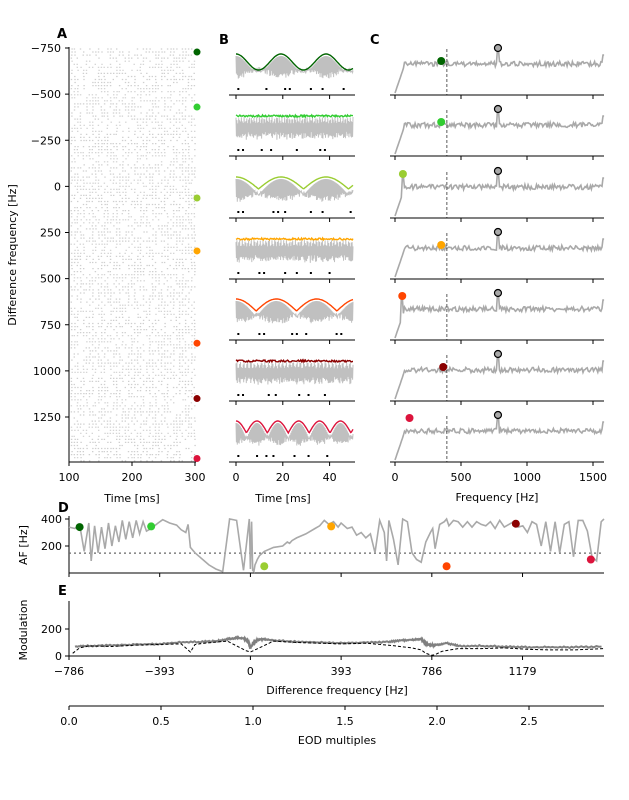 Image resolution: width=629 pixels, height=800 pixels. What do you see at coordinates (338, 648) in the screenshot?
I see `panel-e-reference-line` at bounding box center [338, 648].